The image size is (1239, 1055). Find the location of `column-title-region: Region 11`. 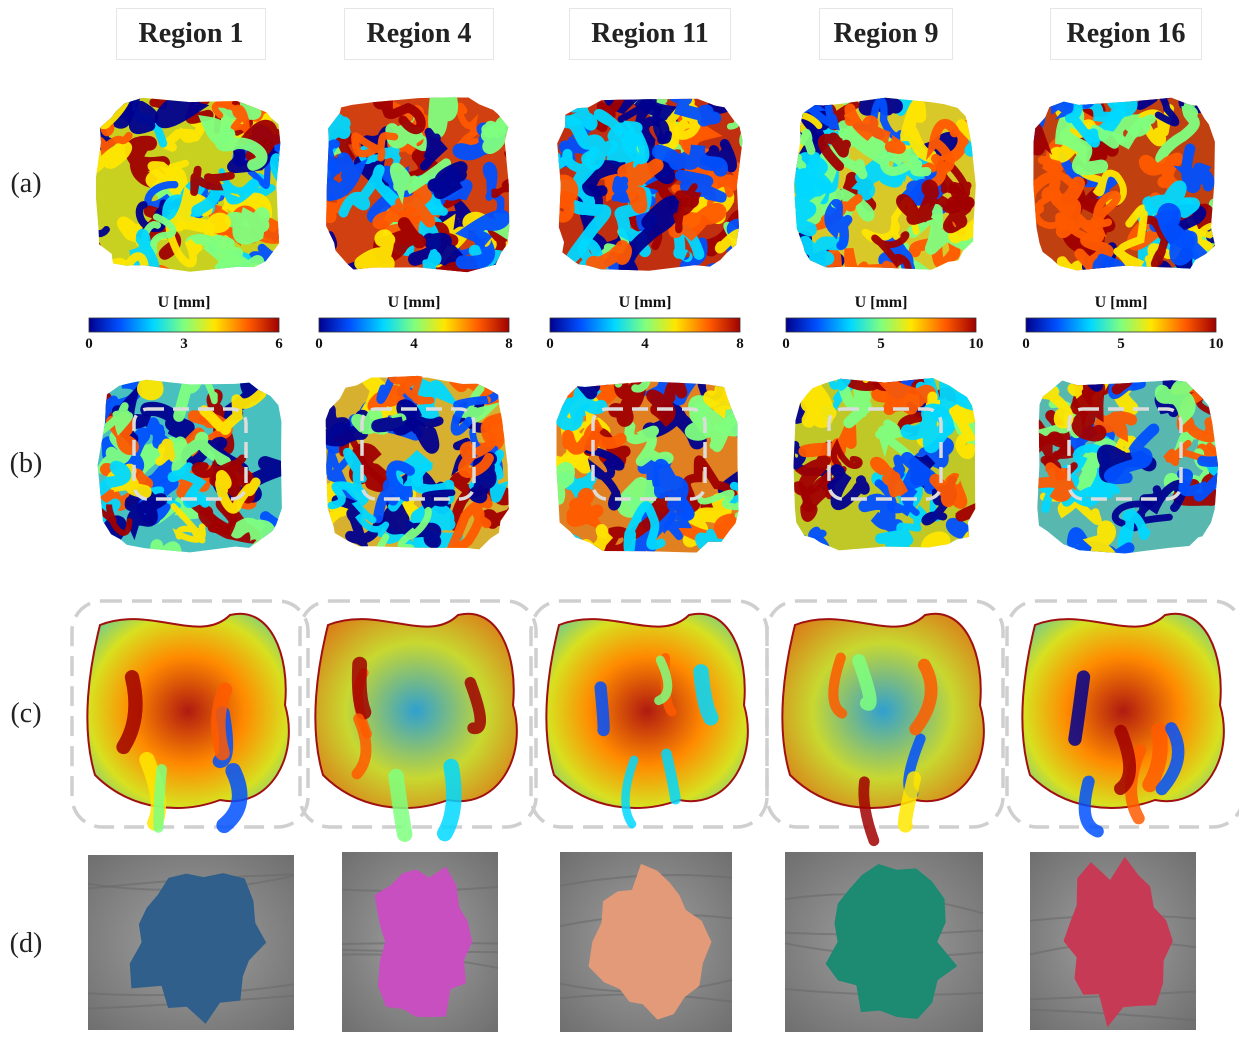

column-title-region: Region 11 is located at coordinates (650, 34).